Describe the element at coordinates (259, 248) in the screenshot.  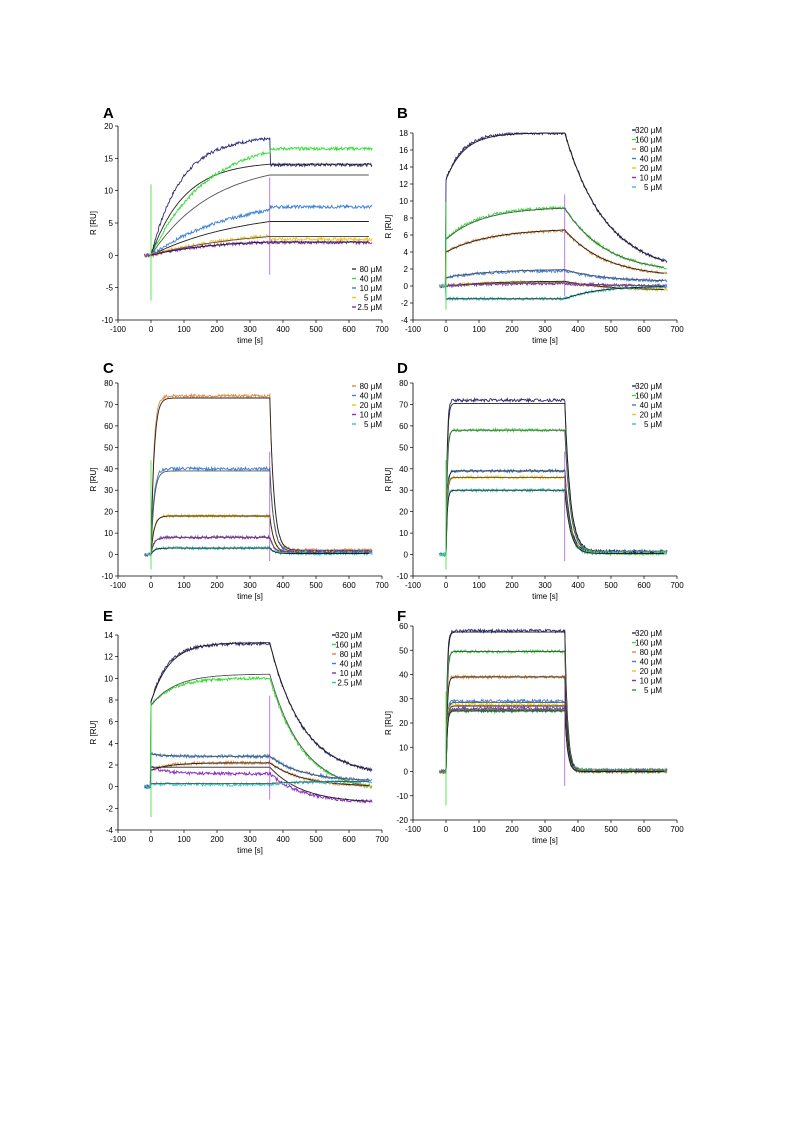
I see `series-A-4-fit` at that location.